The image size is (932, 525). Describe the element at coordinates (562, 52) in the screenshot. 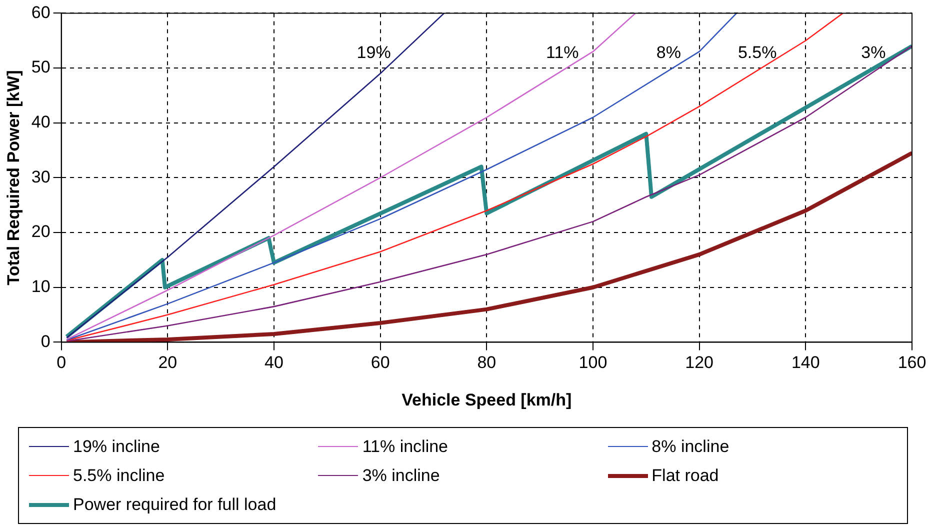

I see `annotation: 11%` at that location.